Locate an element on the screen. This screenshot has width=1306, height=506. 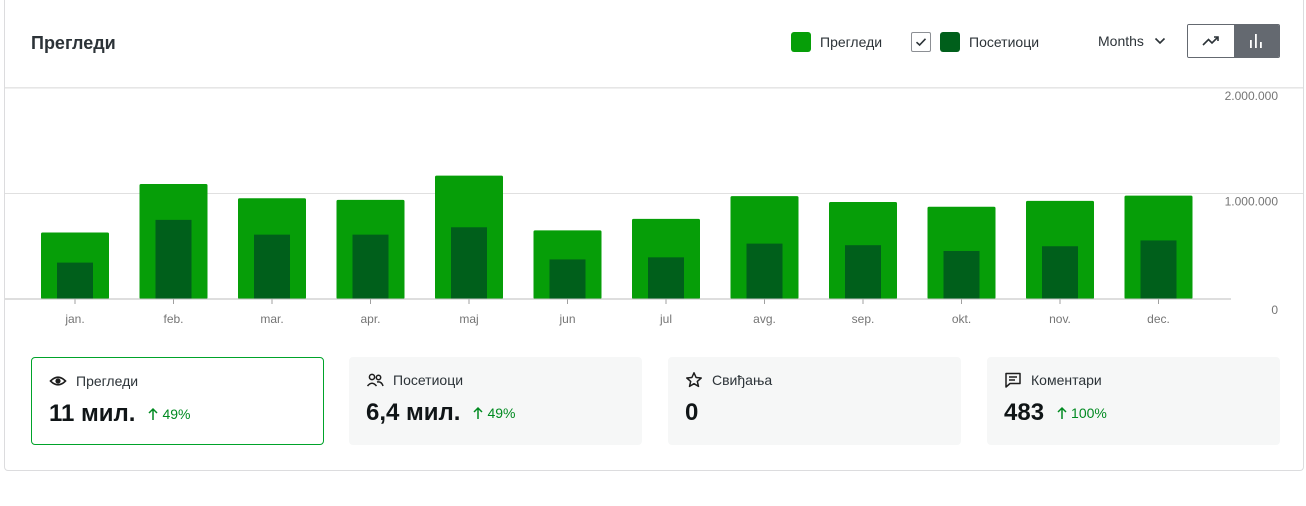
x-tick-label: jul is located at coordinates (665, 319).